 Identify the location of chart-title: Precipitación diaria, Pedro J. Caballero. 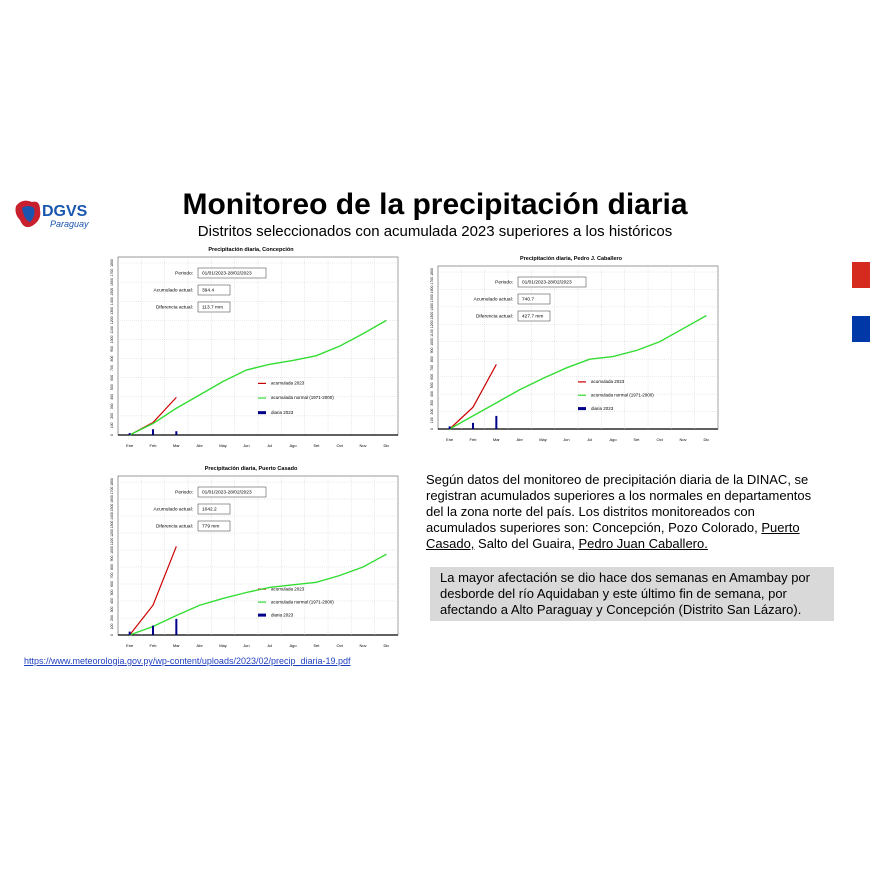
(571, 259).